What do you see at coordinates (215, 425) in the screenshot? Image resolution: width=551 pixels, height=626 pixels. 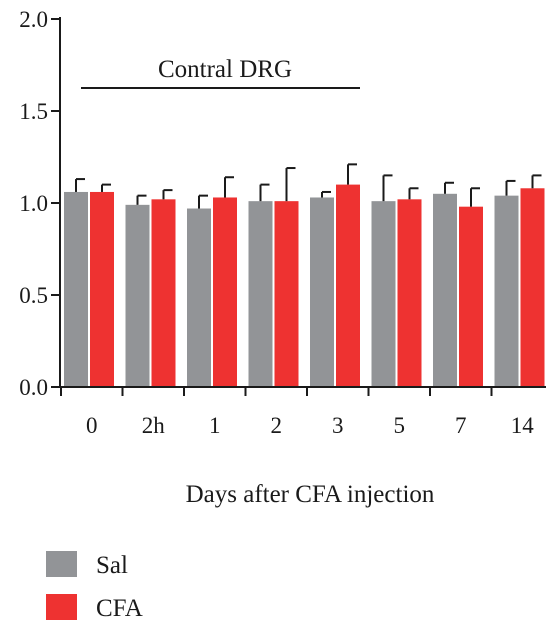 I see `x-tick-label: 1` at bounding box center [215, 425].